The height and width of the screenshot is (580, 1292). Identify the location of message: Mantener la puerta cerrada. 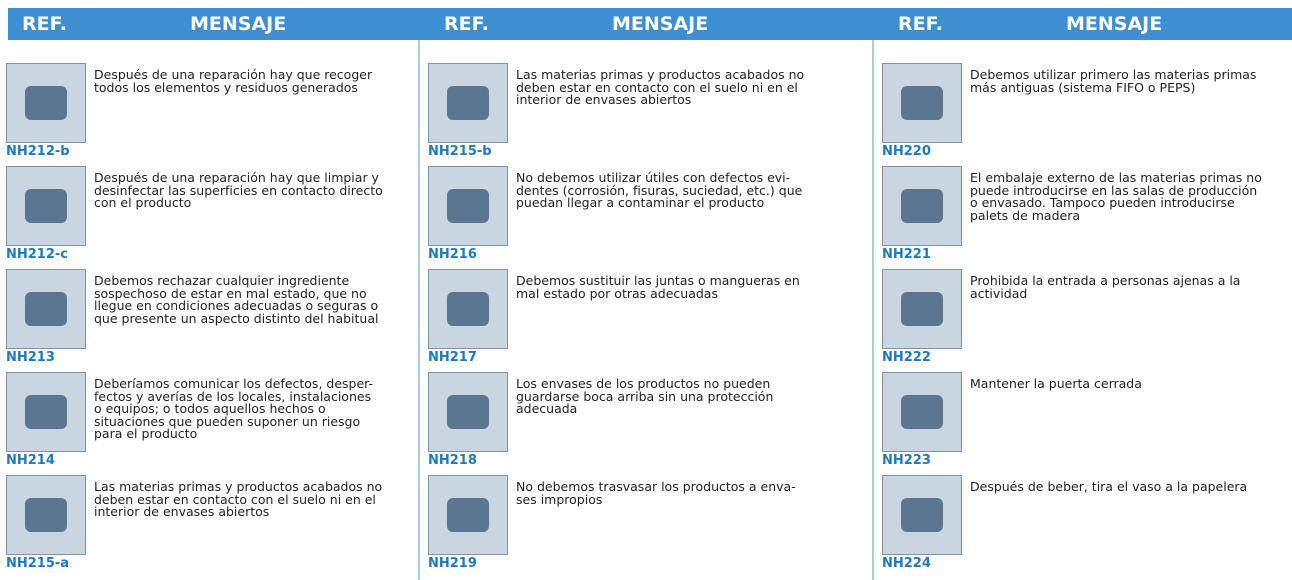
(1056, 383).